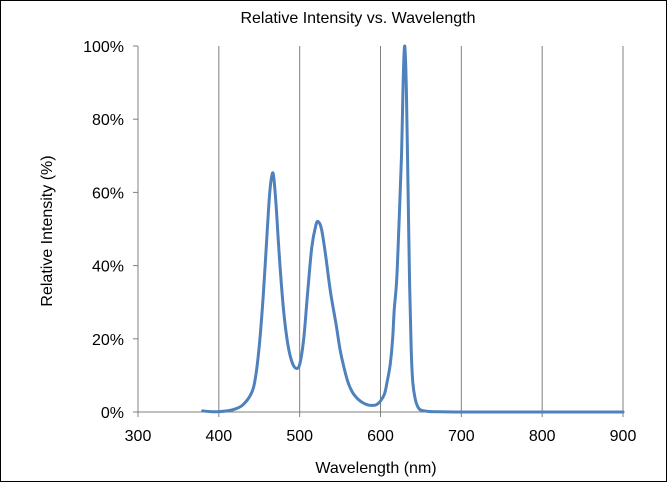 The height and width of the screenshot is (482, 667). Describe the element at coordinates (108, 340) in the screenshot. I see `y-tick-label: 20%` at that location.